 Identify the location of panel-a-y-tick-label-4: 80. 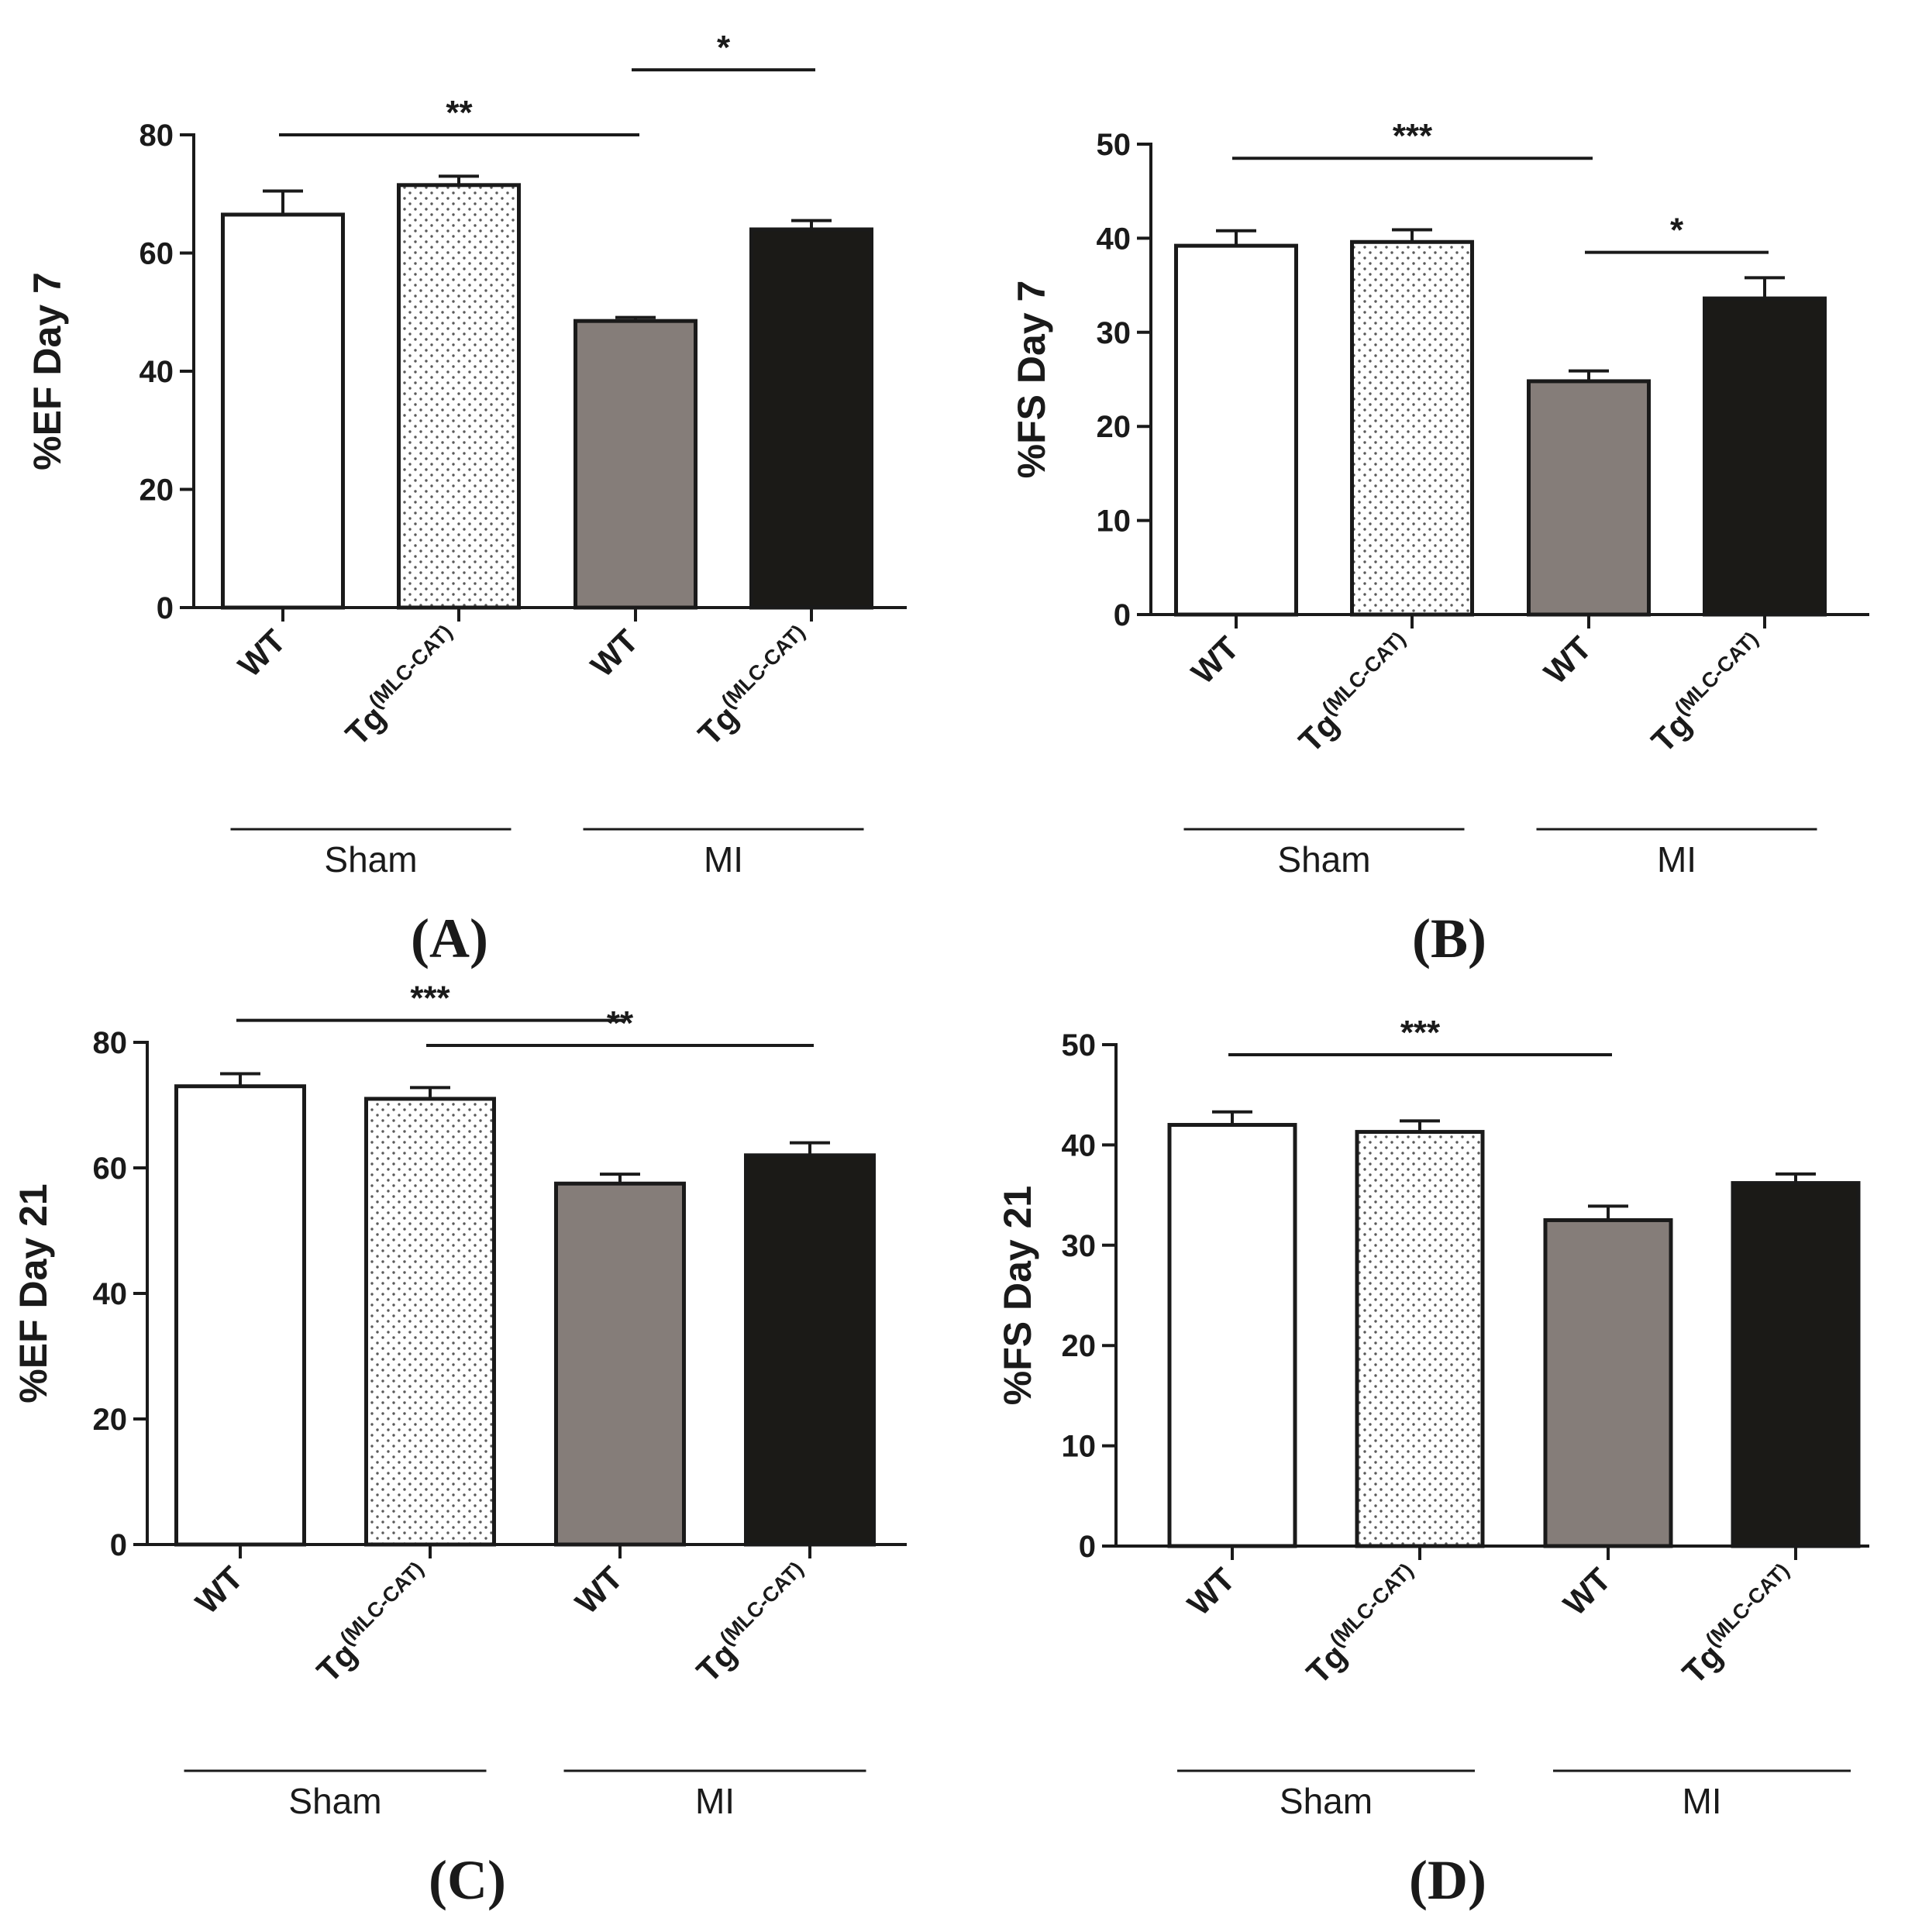
(157, 136).